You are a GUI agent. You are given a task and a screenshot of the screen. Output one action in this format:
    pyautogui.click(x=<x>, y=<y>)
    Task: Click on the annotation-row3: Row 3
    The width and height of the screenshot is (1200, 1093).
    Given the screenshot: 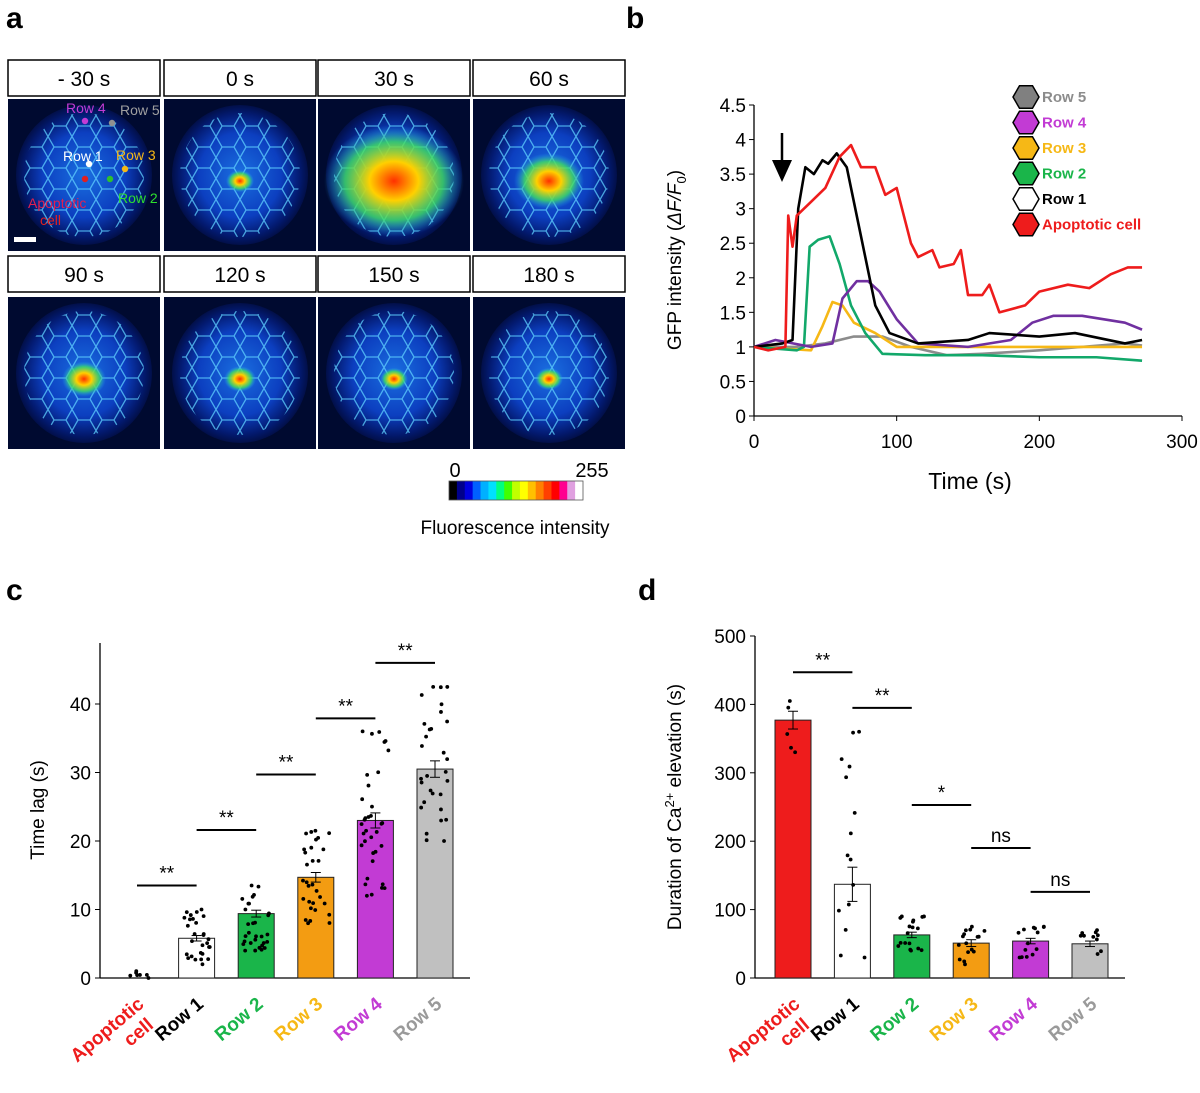 What is the action you would take?
    pyautogui.click(x=136, y=155)
    